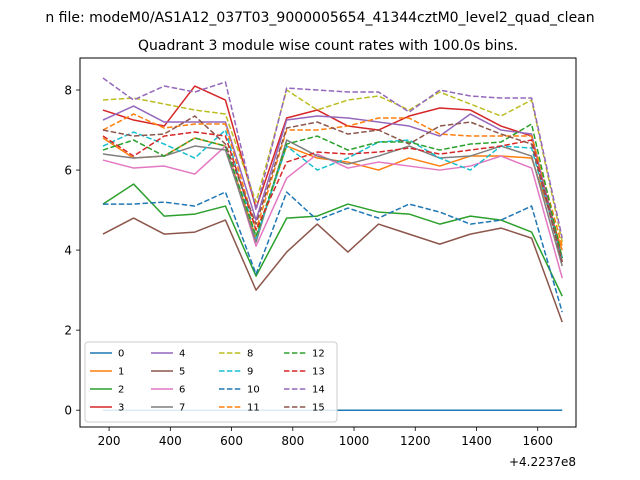 The width and height of the screenshot is (640, 480). I want to click on legend-label-5: 5, so click(182, 372).